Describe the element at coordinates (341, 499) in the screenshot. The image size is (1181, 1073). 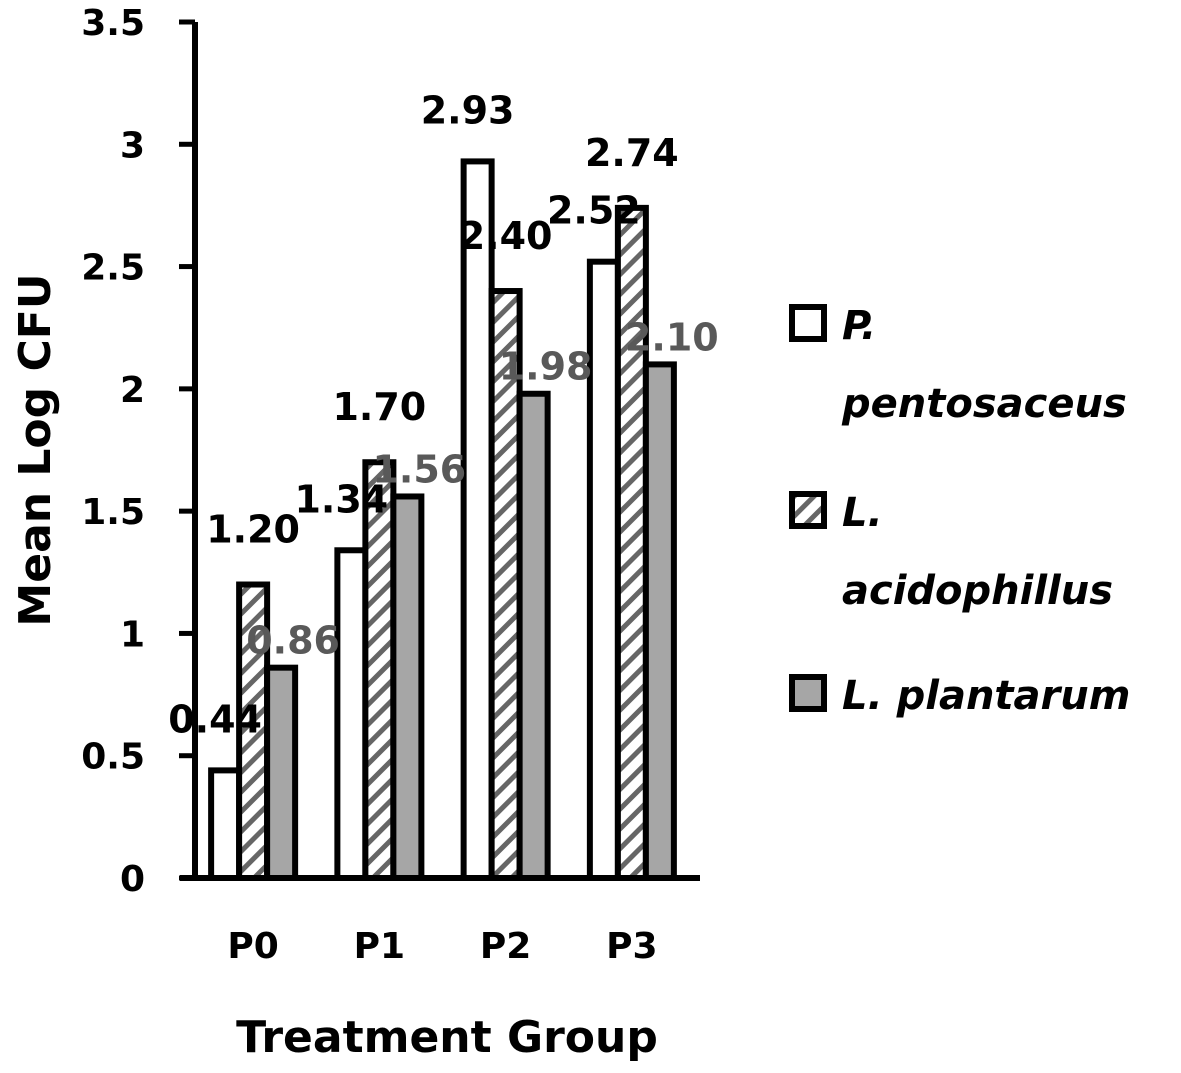
I see `data-label: 1.34` at that location.